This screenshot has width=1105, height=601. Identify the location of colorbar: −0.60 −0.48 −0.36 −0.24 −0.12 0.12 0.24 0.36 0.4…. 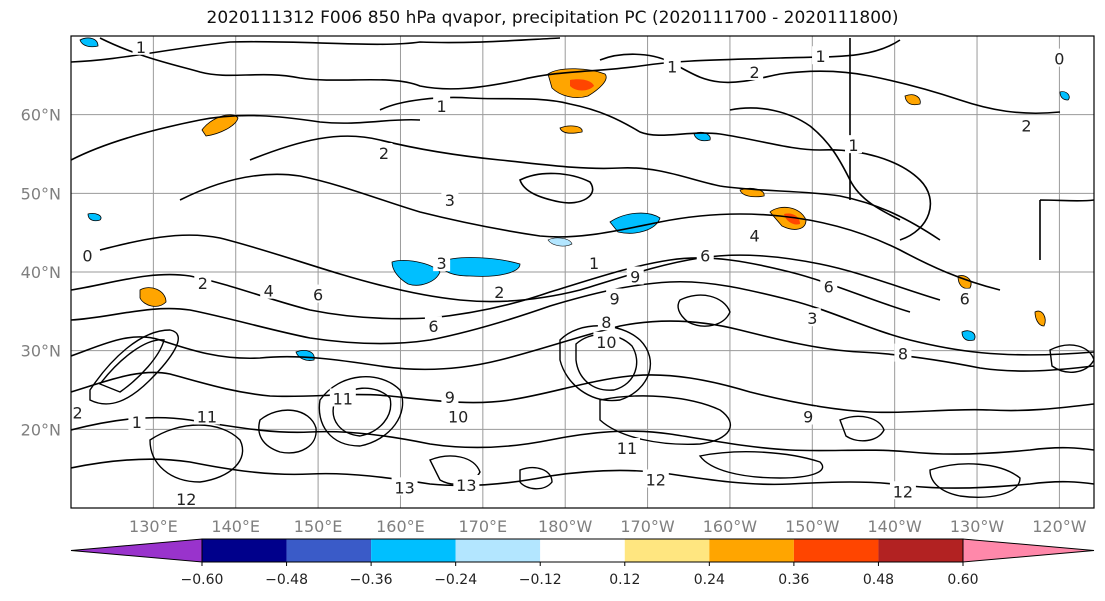
(582, 563).